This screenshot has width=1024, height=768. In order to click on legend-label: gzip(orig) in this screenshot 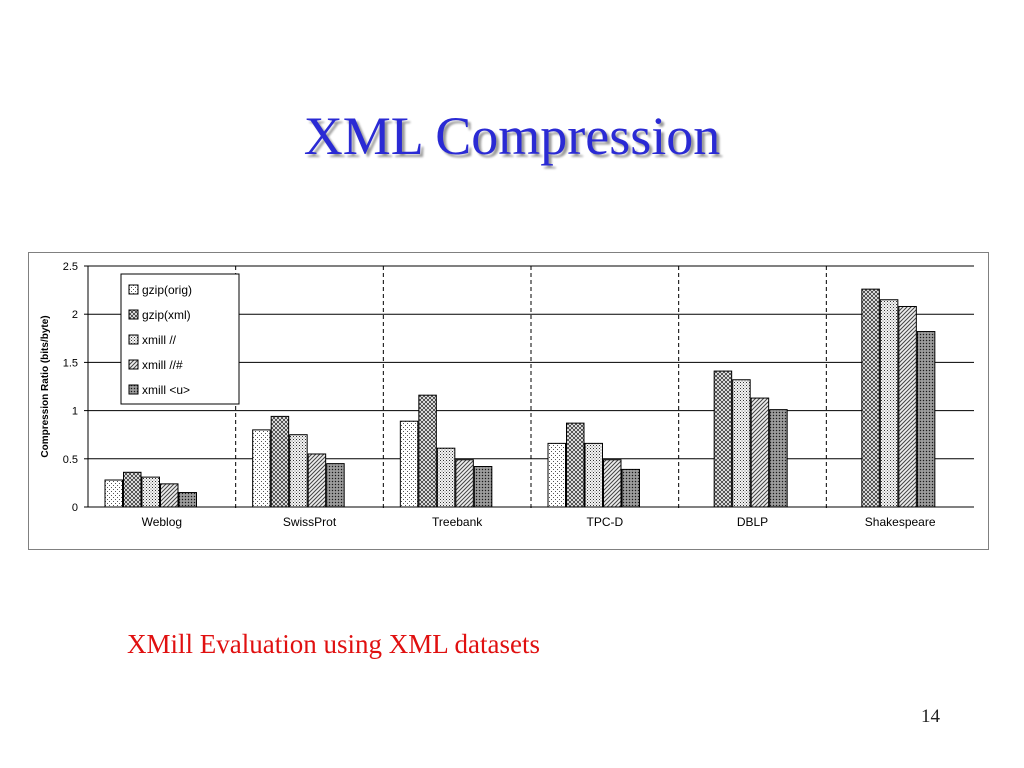, I will do `click(167, 290)`.